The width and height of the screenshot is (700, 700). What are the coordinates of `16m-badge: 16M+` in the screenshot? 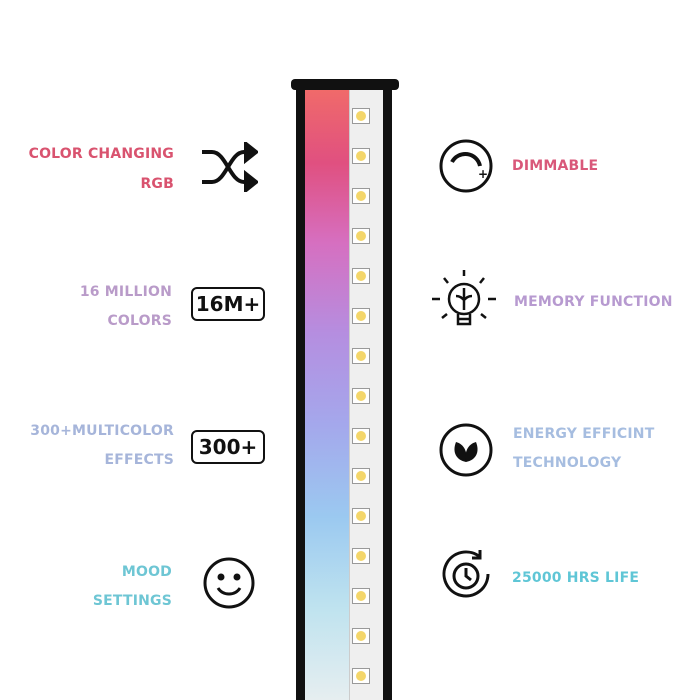 It's located at (228, 304).